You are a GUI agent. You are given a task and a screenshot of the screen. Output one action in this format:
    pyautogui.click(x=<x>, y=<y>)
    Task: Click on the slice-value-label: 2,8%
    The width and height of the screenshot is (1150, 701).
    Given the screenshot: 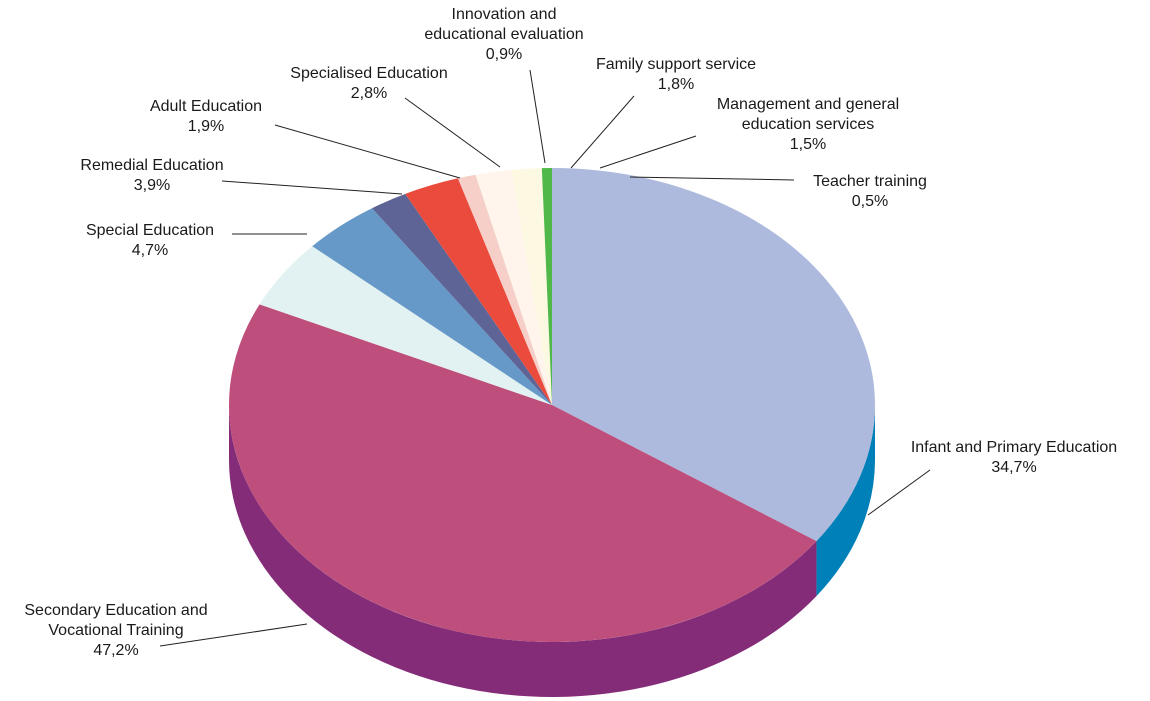 What is the action you would take?
    pyautogui.click(x=369, y=93)
    